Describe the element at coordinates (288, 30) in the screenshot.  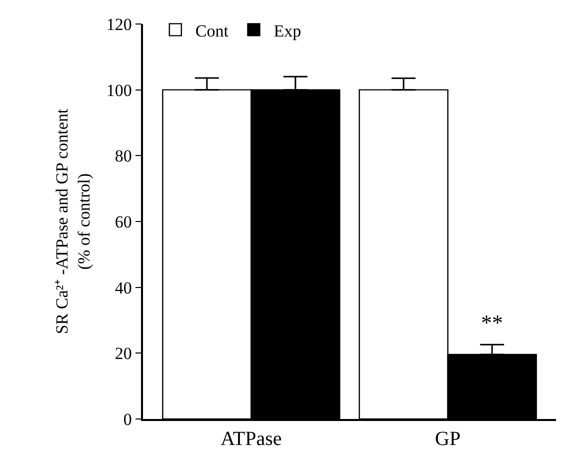
I see `legend-label: Exp` at that location.